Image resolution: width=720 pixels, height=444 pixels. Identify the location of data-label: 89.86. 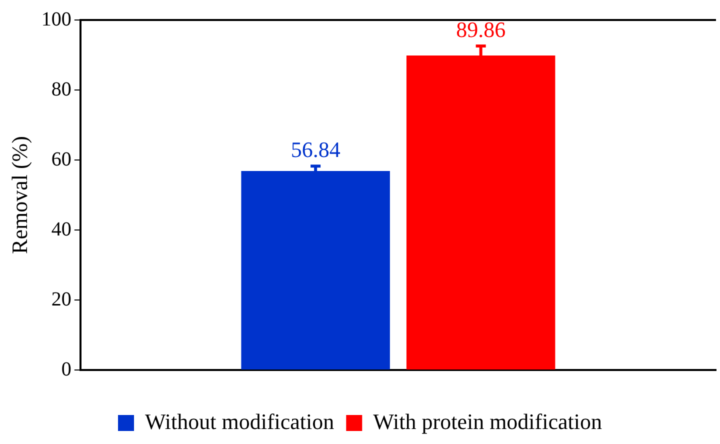
(481, 29).